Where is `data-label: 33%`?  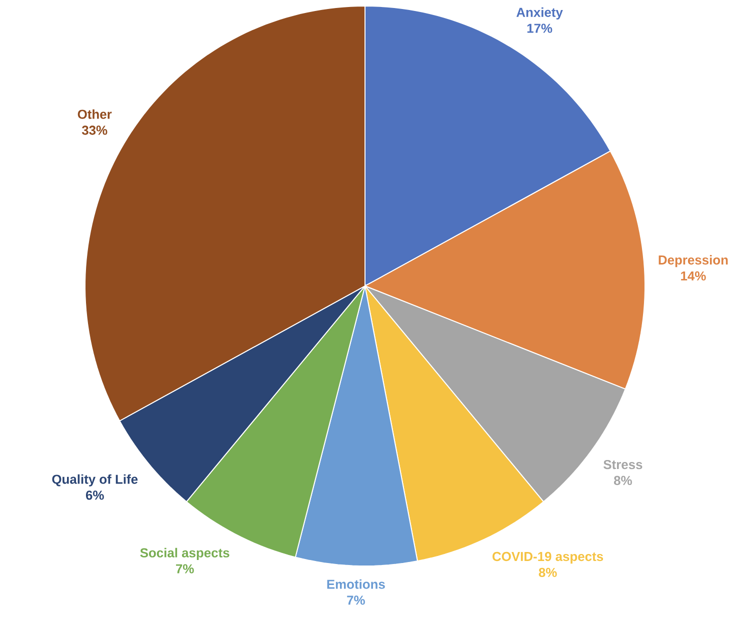
data-label: 33% is located at coordinates (95, 130).